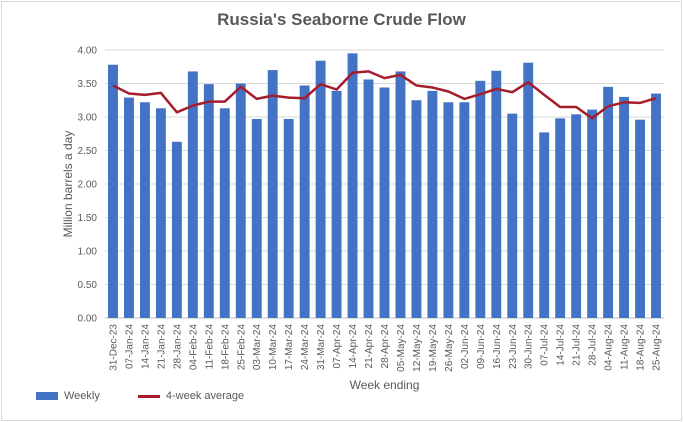 The width and height of the screenshot is (683, 422). Describe the element at coordinates (321, 347) in the screenshot. I see `x-tick-label: 31-Mar-24` at that location.